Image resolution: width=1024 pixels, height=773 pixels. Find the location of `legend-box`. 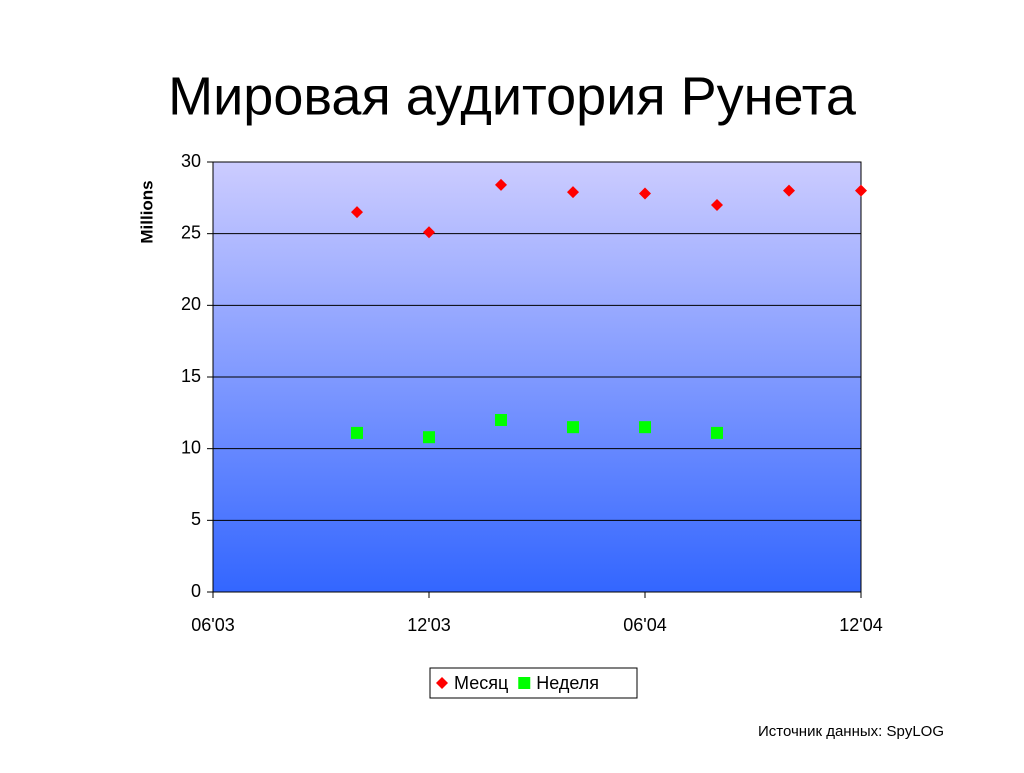

legend-box is located at coordinates (533, 683).